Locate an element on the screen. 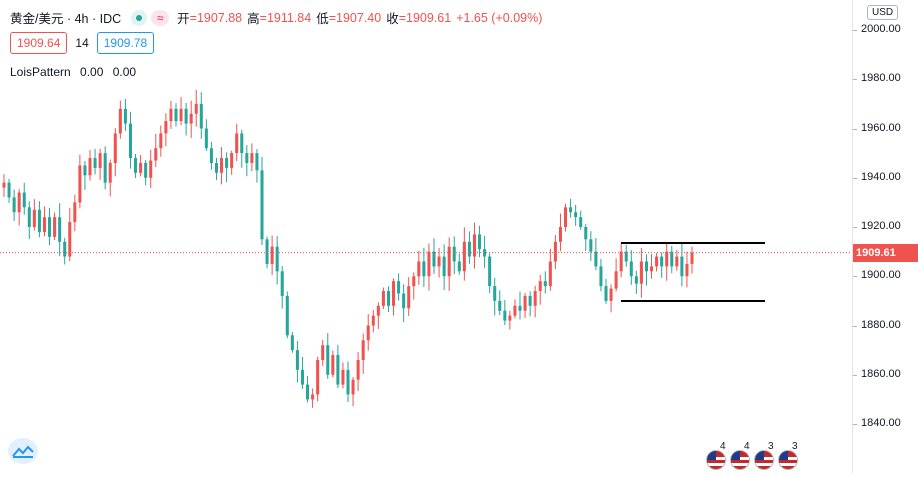 Image resolution: width=918 pixels, height=478 pixels. price-tick-label: 1900.00 is located at coordinates (881, 275).